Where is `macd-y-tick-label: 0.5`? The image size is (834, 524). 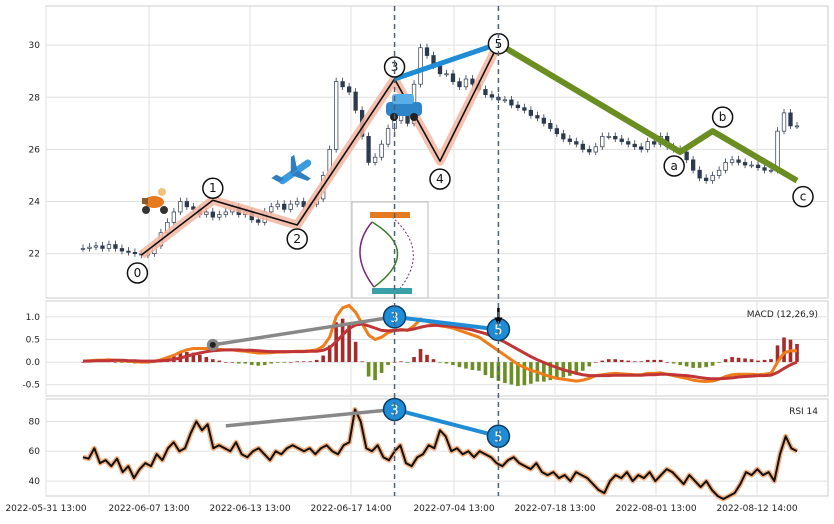 macd-y-tick-label: 0.5 is located at coordinates (33, 340).